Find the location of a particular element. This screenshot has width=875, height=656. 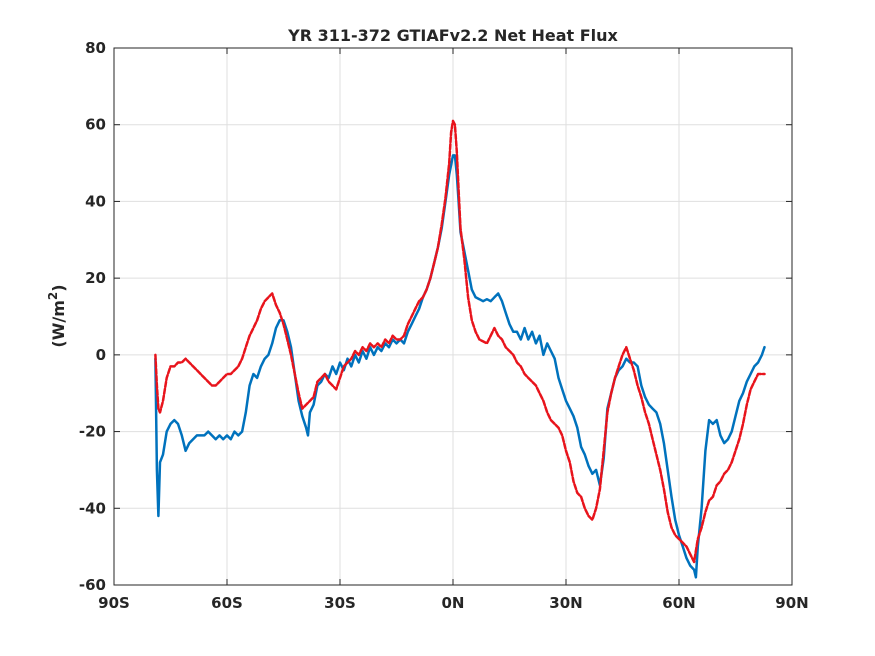

y-axis-label: (W/m2) is located at coordinates (57, 315).